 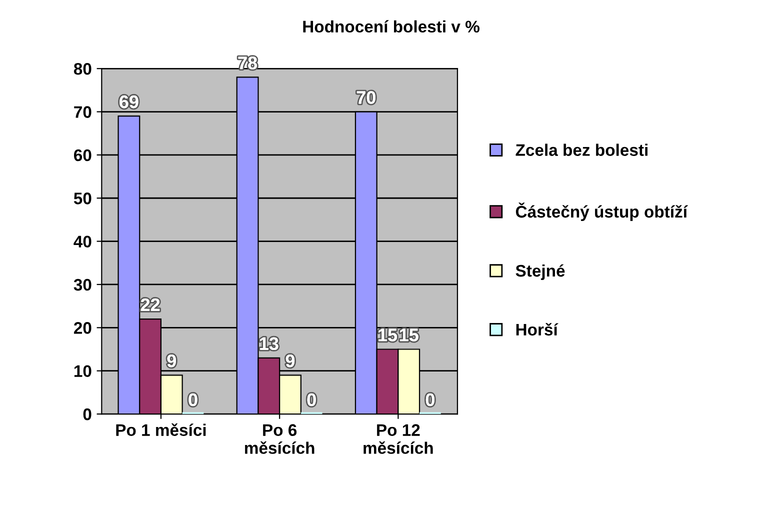 What do you see at coordinates (540, 272) in the screenshot?
I see `legend-label: Stejné` at bounding box center [540, 272].